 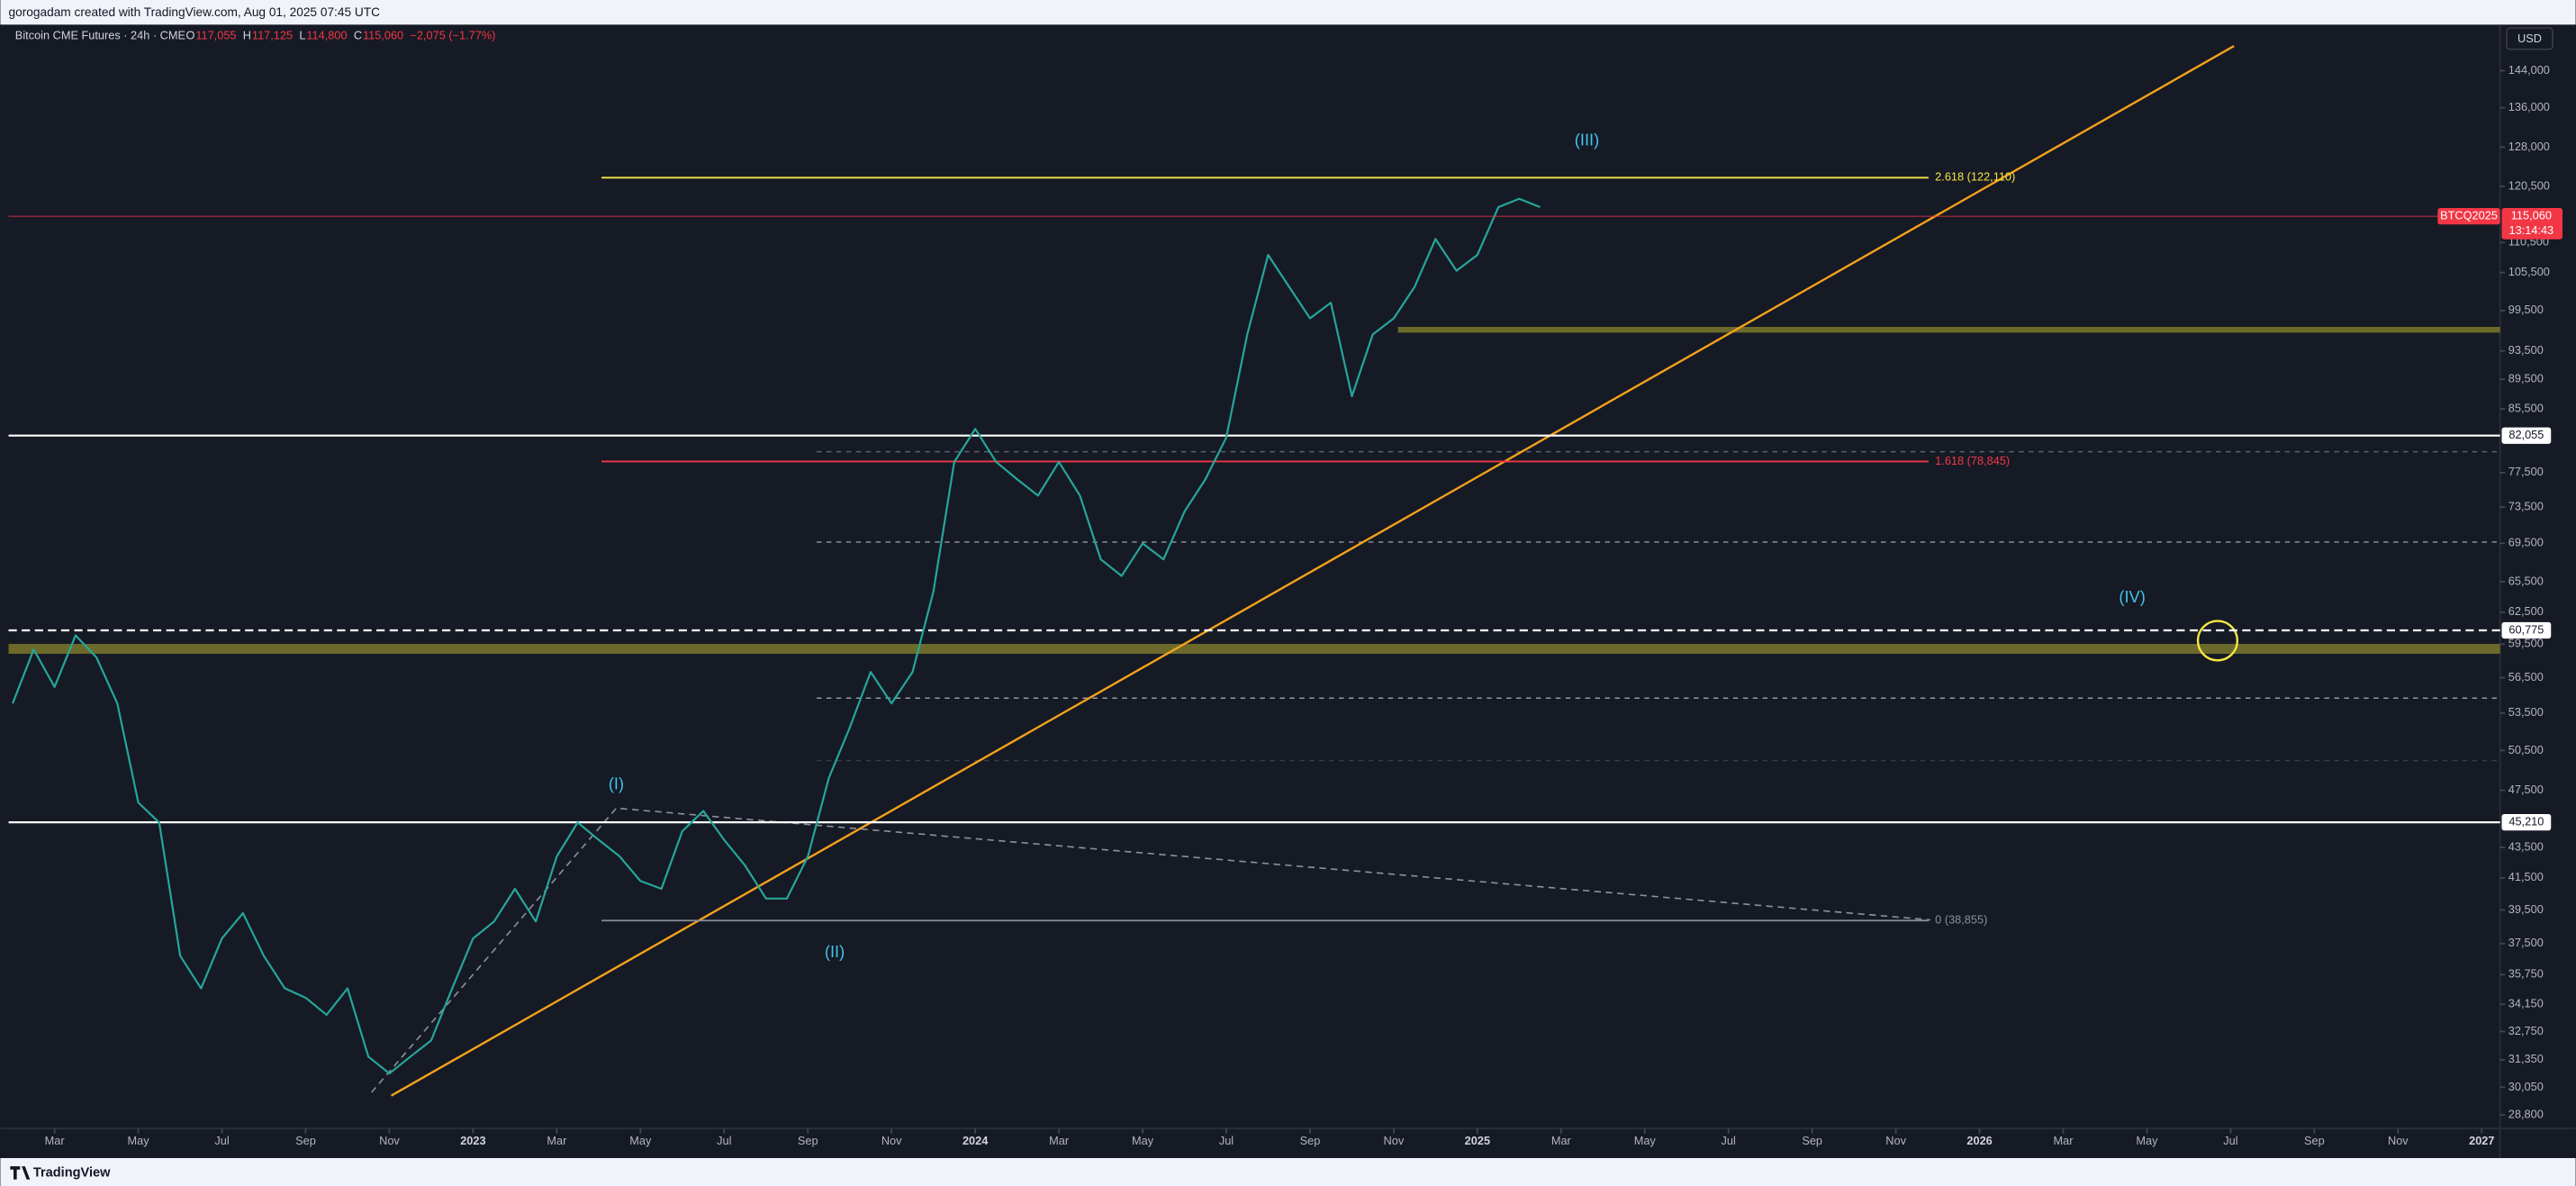 I want to click on header-bar, so click(x=1288, y=12).